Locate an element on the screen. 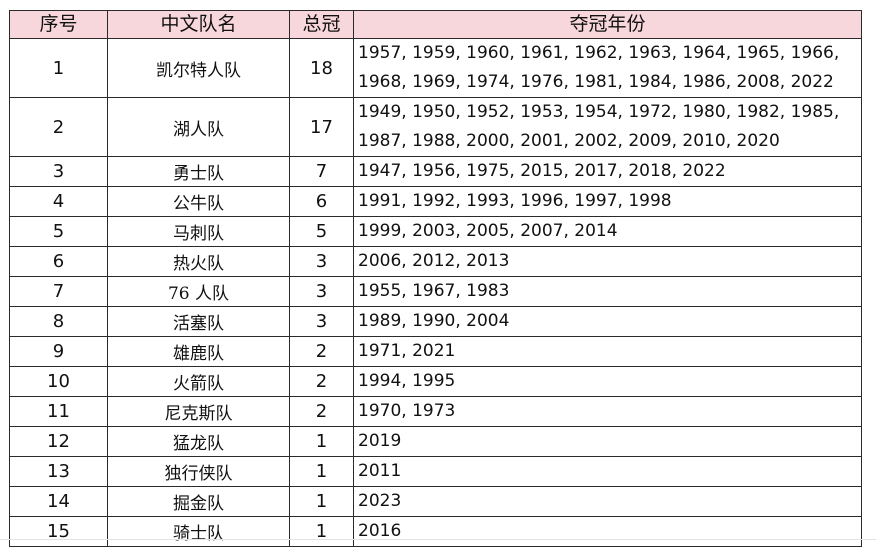 This screenshot has height=547, width=876. spreadsheet-gridline is located at coordinates (438, 539).